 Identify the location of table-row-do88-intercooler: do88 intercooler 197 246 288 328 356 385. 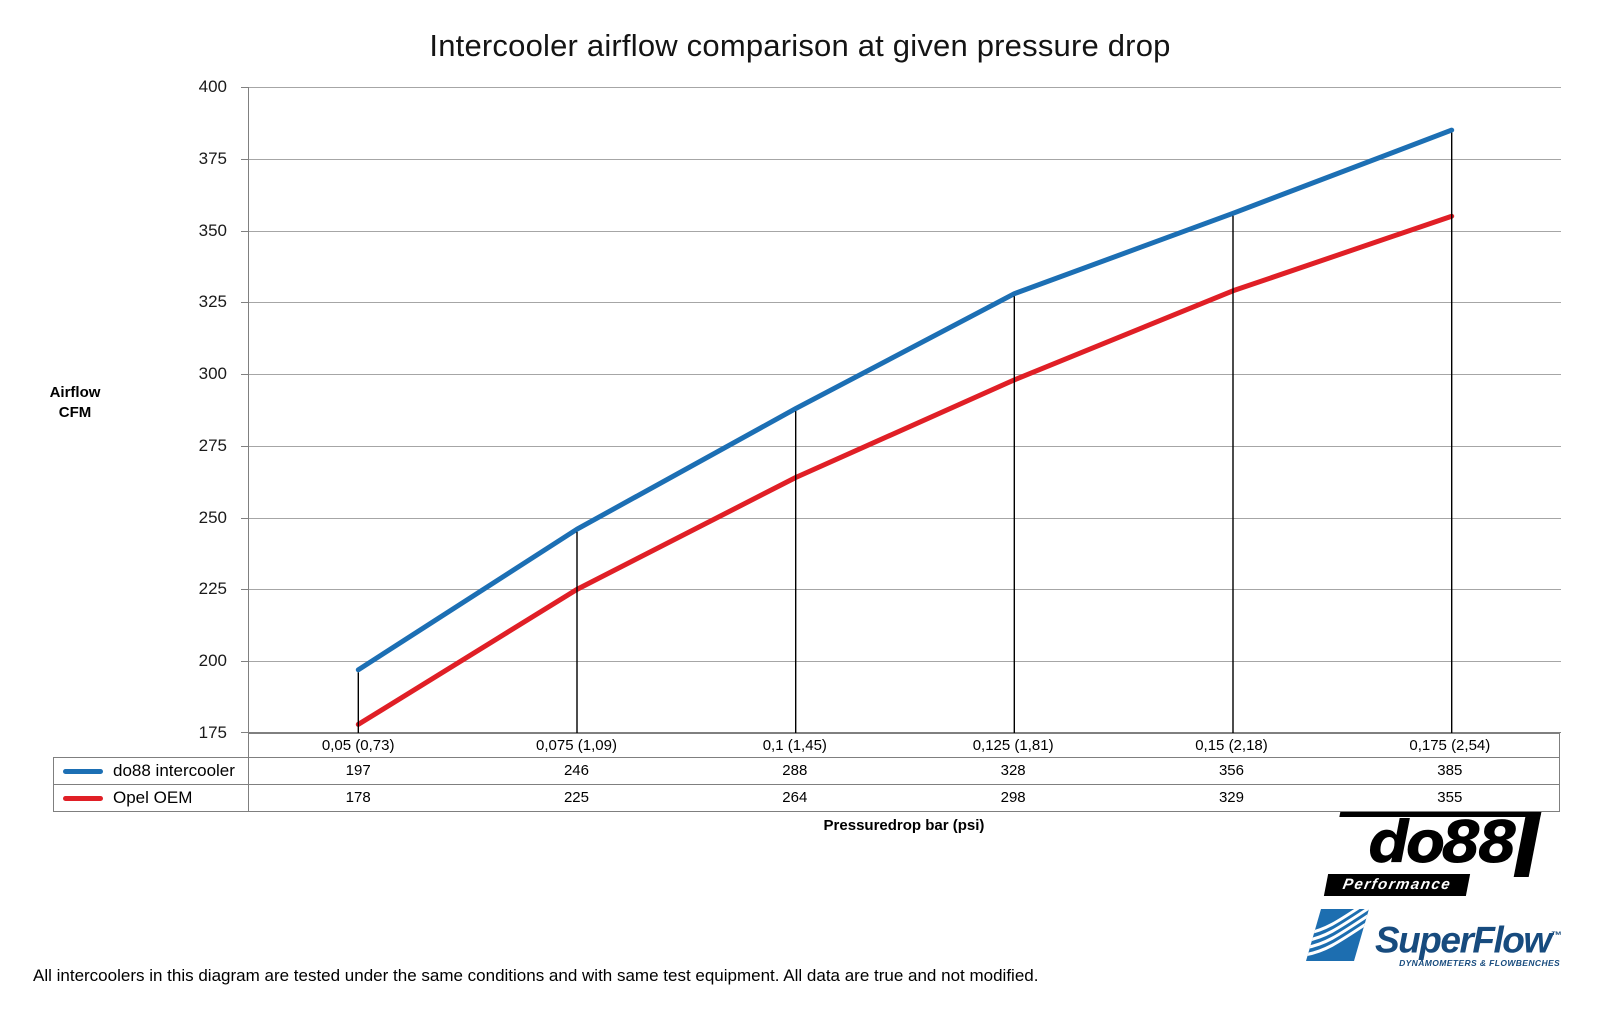
(806, 771).